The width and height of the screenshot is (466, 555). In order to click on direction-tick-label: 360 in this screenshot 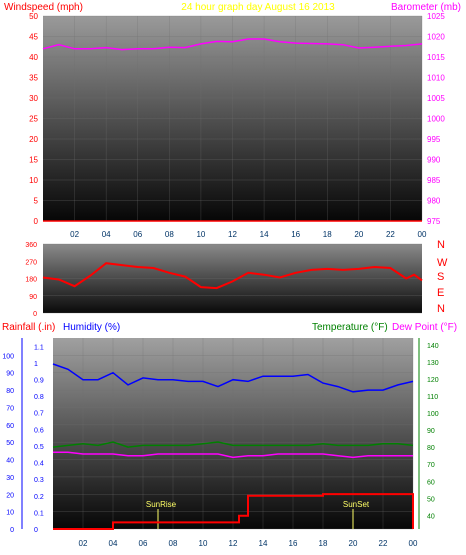, I will do `click(31, 245)`.